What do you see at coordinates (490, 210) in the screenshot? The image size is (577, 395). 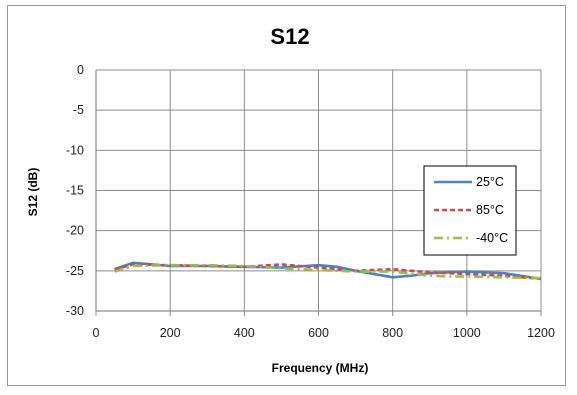 I see `legend-label-2: 85°C` at bounding box center [490, 210].